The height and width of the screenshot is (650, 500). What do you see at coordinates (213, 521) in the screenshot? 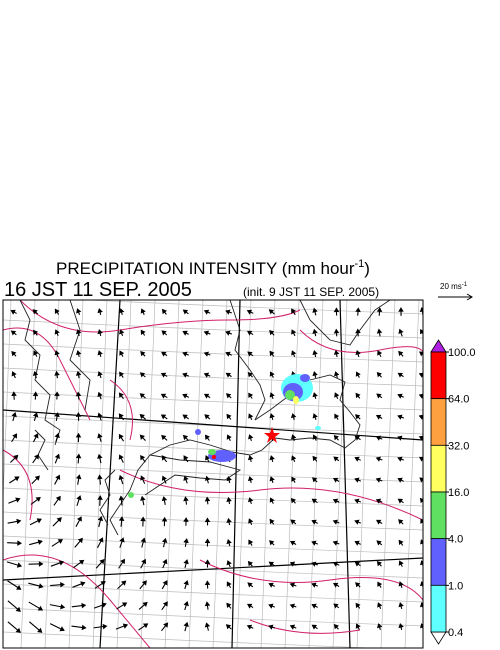
I see `parallel` at bounding box center [213, 521].